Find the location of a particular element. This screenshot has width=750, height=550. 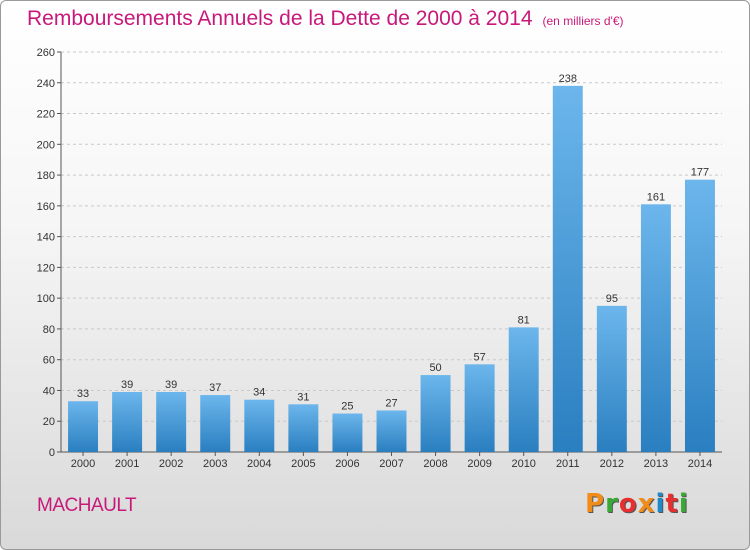

proxiti-logo: Proxiti is located at coordinates (637, 504).